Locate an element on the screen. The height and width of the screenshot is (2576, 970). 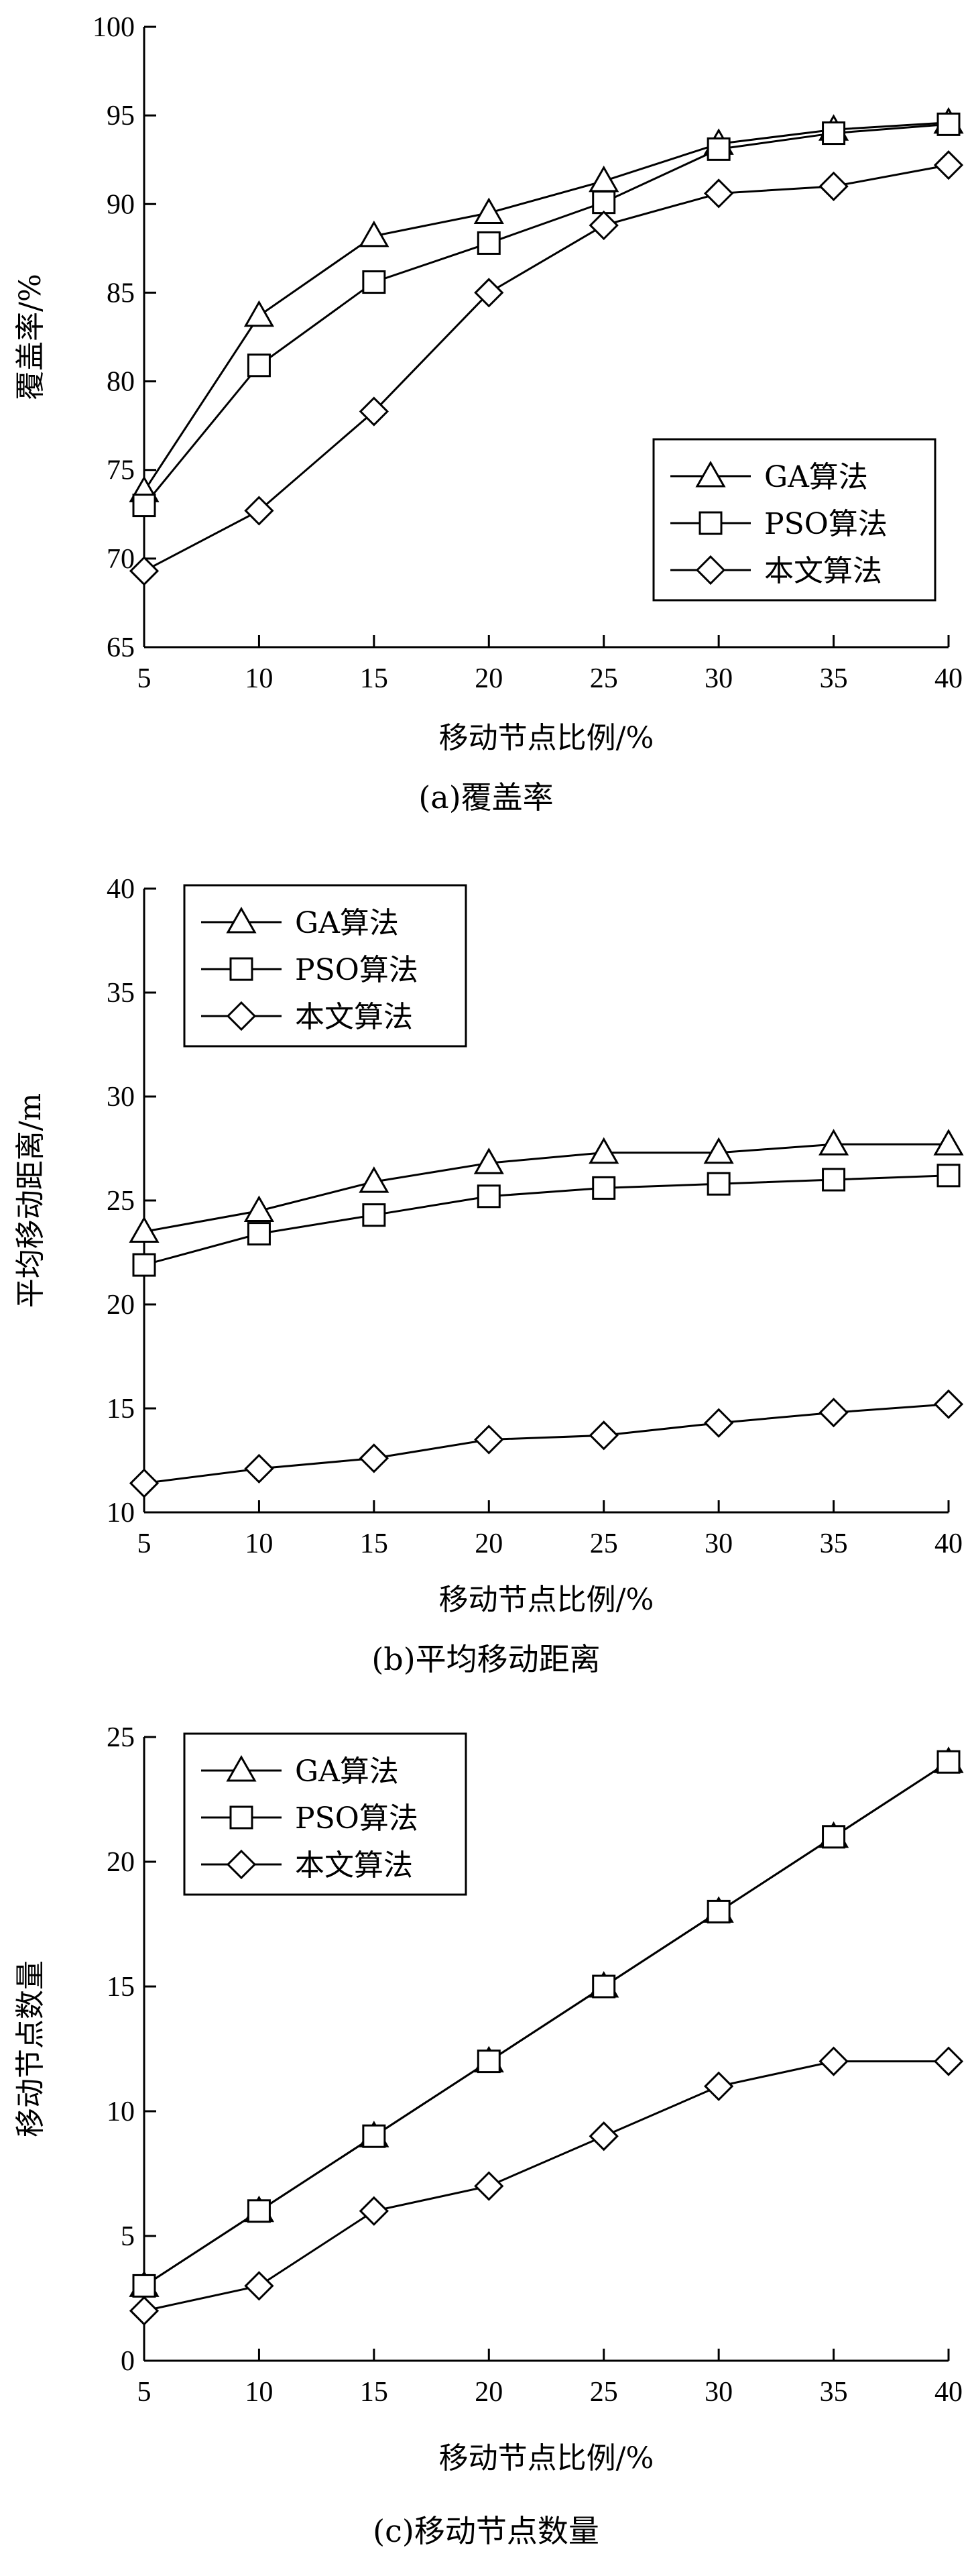
y-tick-label: 5 is located at coordinates (128, 2236).